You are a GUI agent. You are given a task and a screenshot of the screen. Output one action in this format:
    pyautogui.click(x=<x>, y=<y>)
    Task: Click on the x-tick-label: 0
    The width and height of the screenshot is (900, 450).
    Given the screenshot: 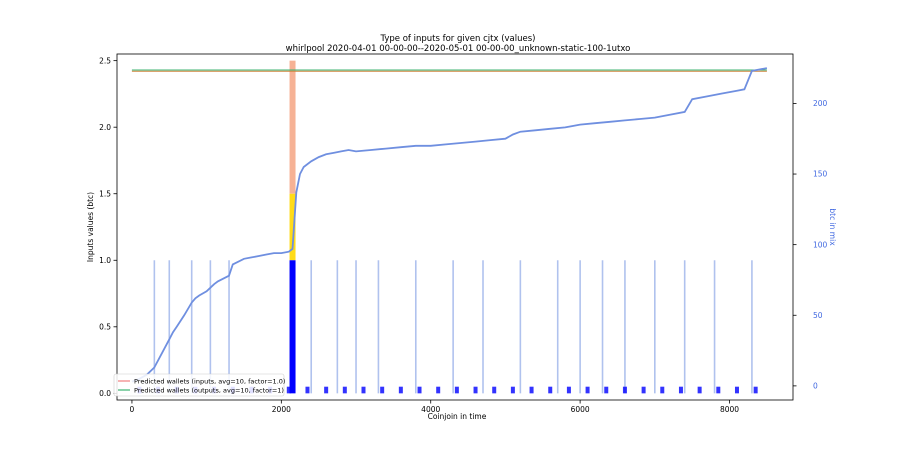 What is the action you would take?
    pyautogui.click(x=132, y=409)
    